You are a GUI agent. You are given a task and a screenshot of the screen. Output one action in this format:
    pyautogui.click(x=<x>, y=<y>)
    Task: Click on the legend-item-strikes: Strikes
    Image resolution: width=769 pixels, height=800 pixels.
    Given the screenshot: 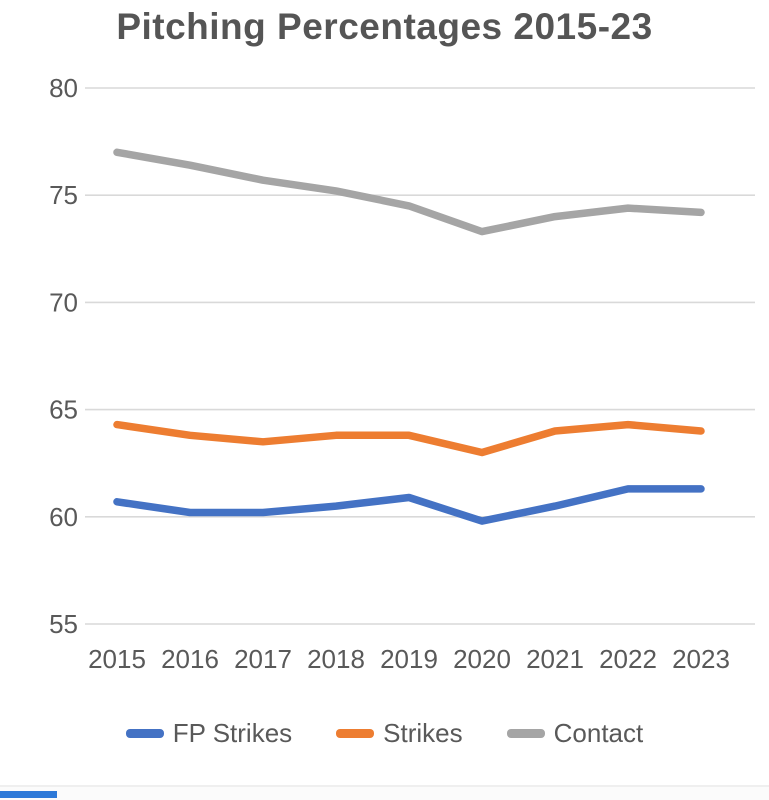 What is the action you would take?
    pyautogui.click(x=399, y=733)
    